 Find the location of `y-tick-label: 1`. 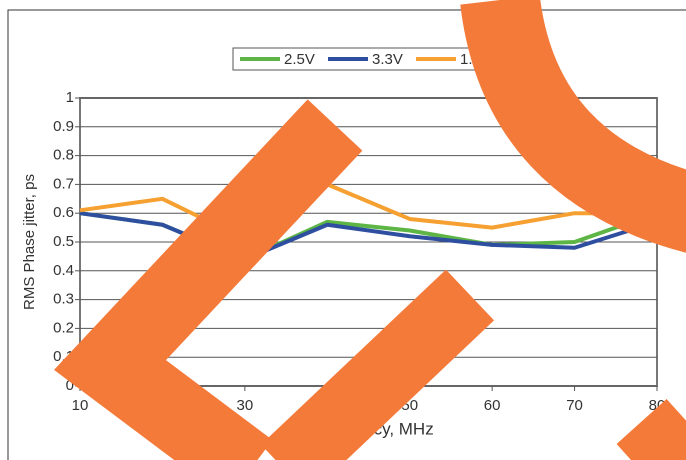

y-tick-label: 1 is located at coordinates (70, 97).